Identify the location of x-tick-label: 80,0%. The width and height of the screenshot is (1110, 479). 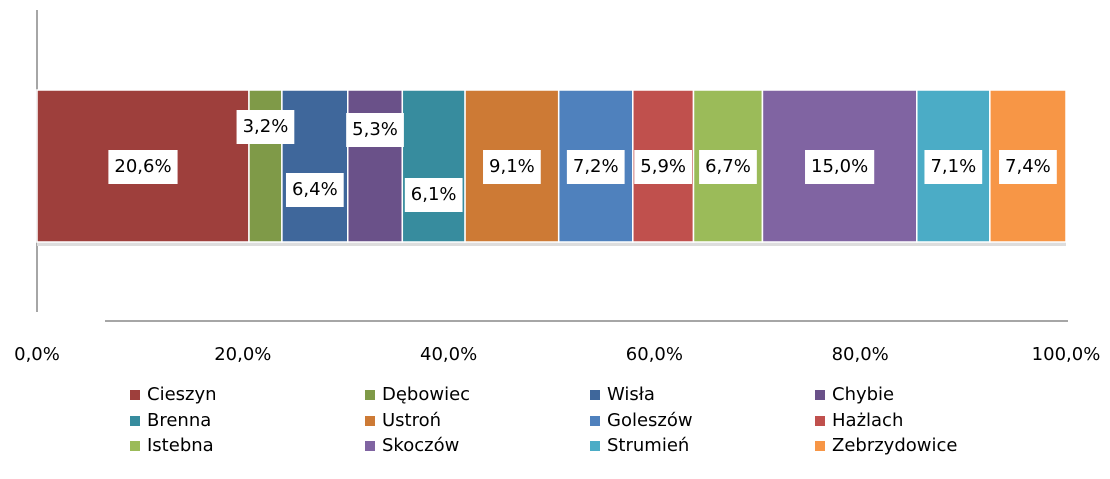
(860, 354).